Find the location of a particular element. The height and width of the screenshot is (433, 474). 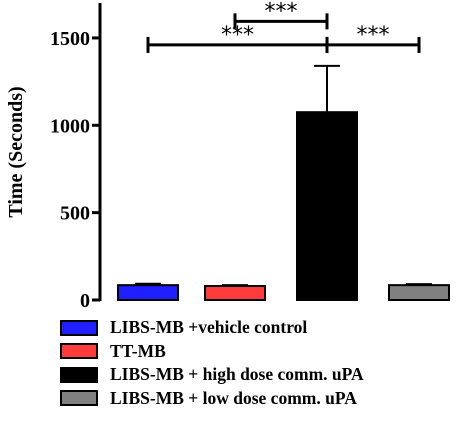

y-axis: 0 500 1000 1500 is located at coordinates (76, 156).